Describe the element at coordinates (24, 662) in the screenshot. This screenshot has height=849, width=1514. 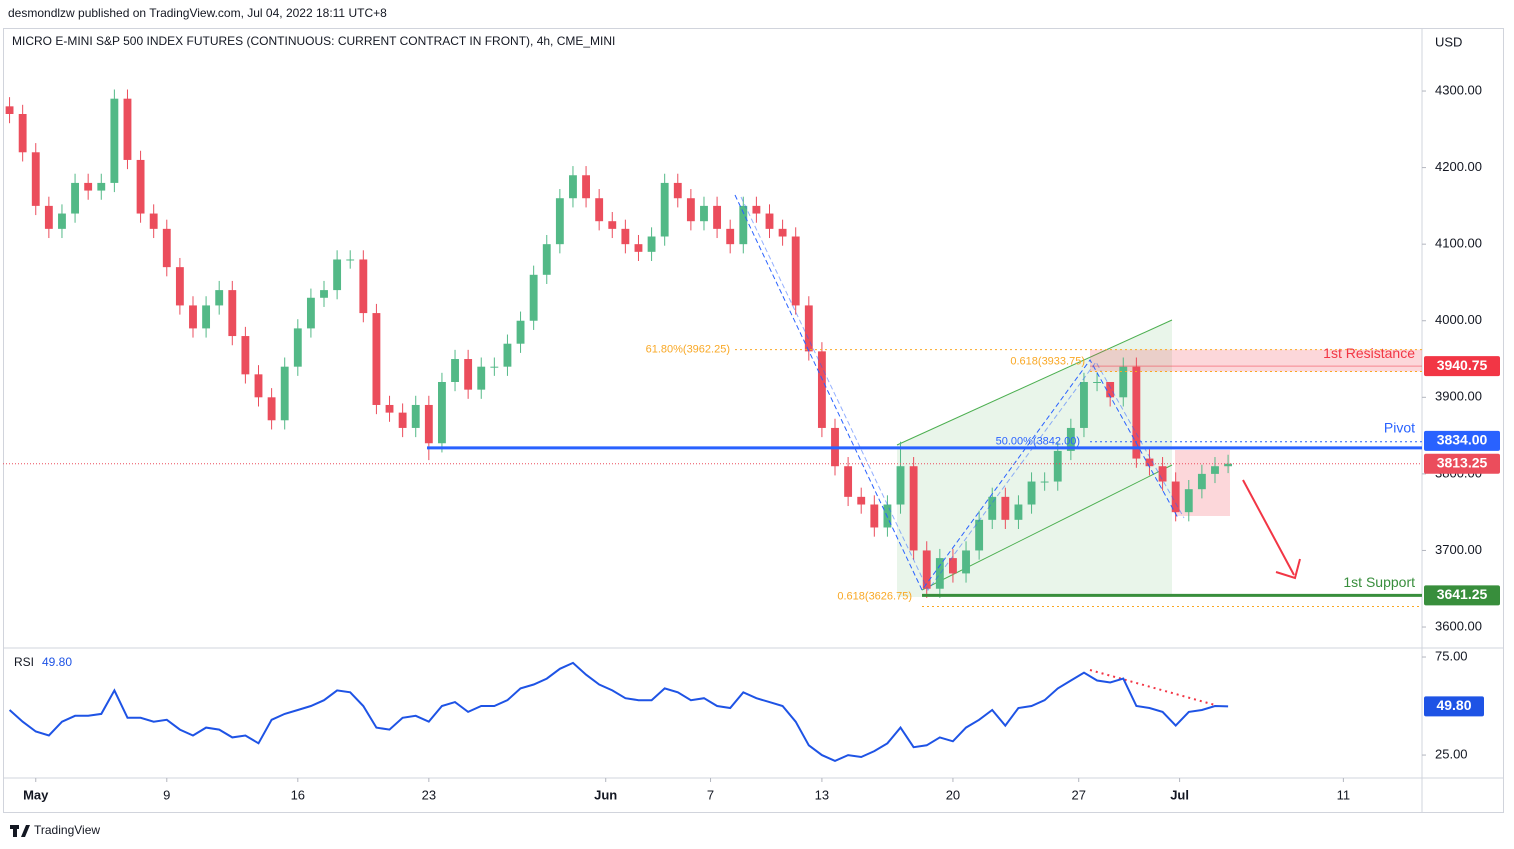
I see `rsi-label: RSI` at that location.